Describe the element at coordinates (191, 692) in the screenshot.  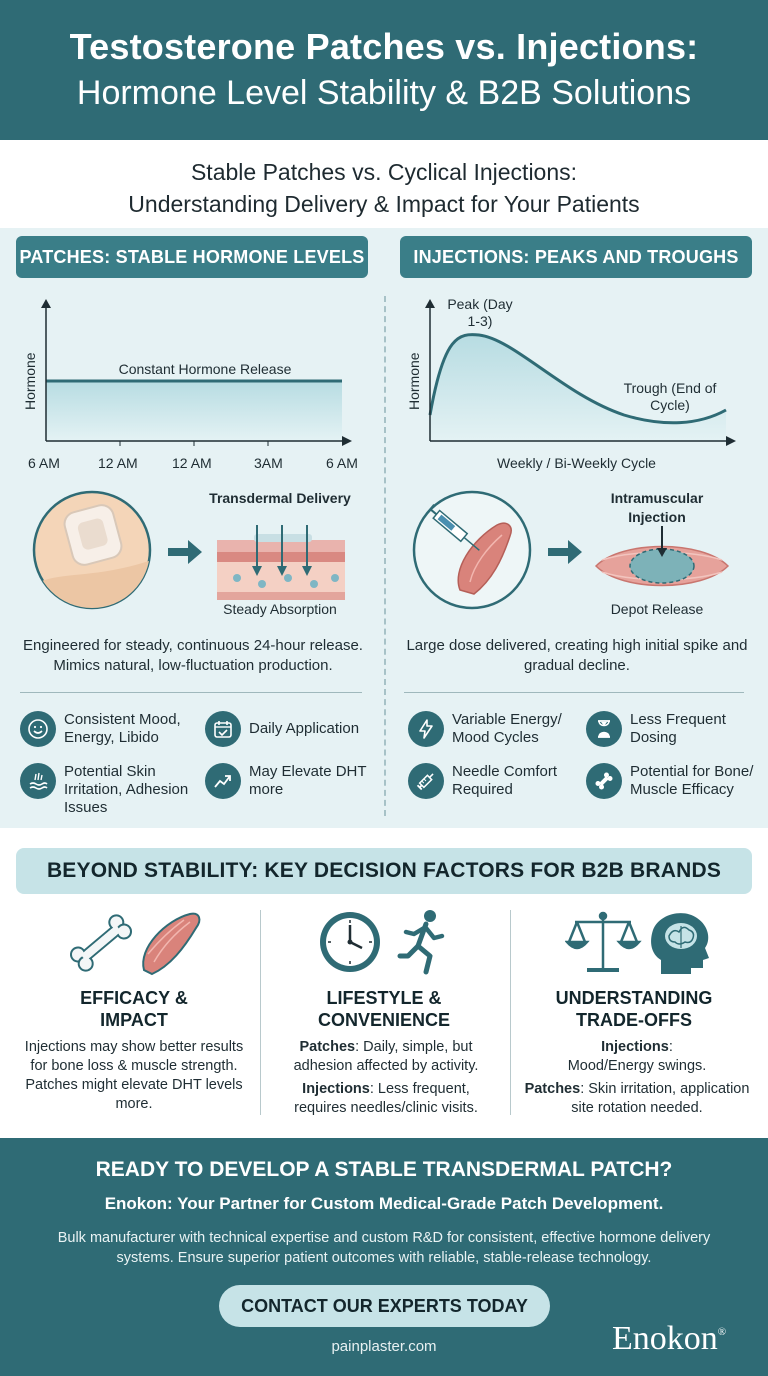
I see `patches-rule` at that location.